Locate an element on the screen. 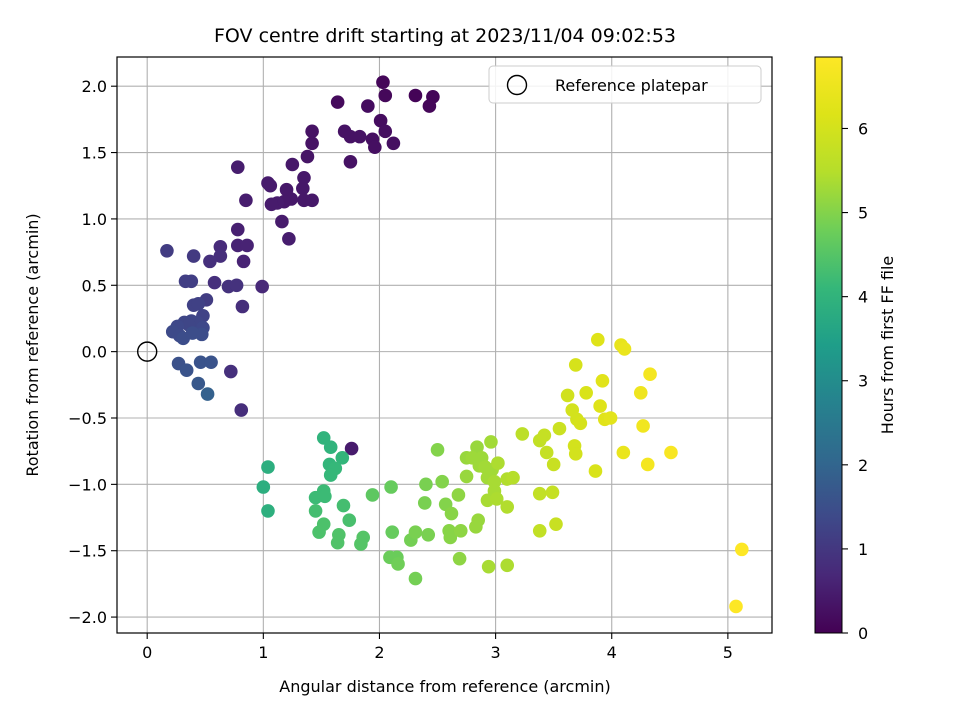 The image size is (960, 720). colorbar-tick-label: 1 is located at coordinates (863, 549).